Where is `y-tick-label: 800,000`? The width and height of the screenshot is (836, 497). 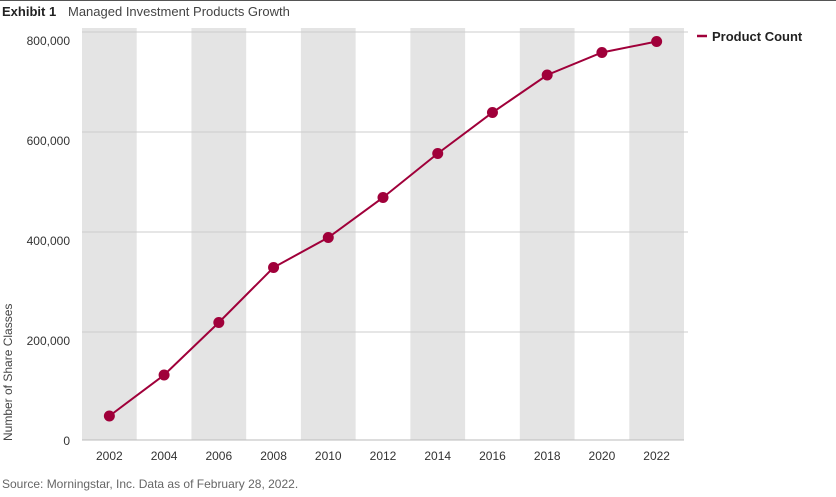 y-tick-label: 800,000 is located at coordinates (49, 41).